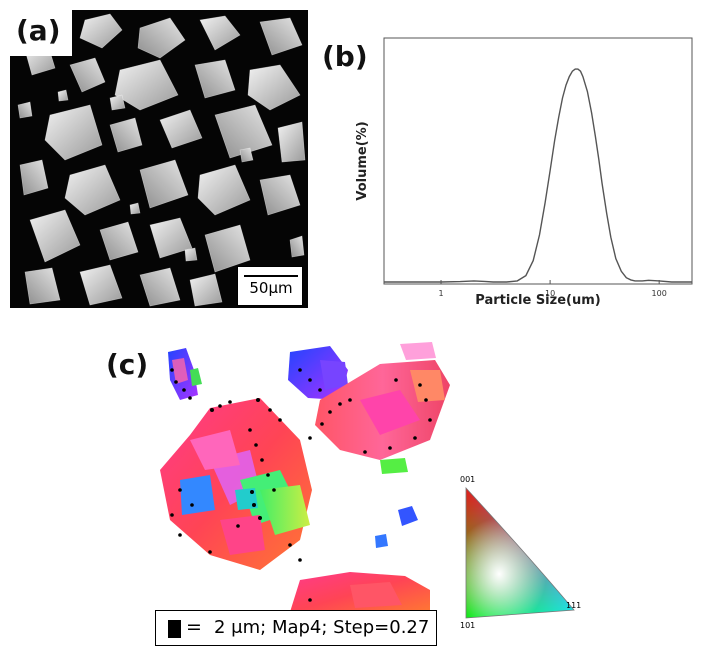  I want to click on grain-boundaries, so click(301, 485).